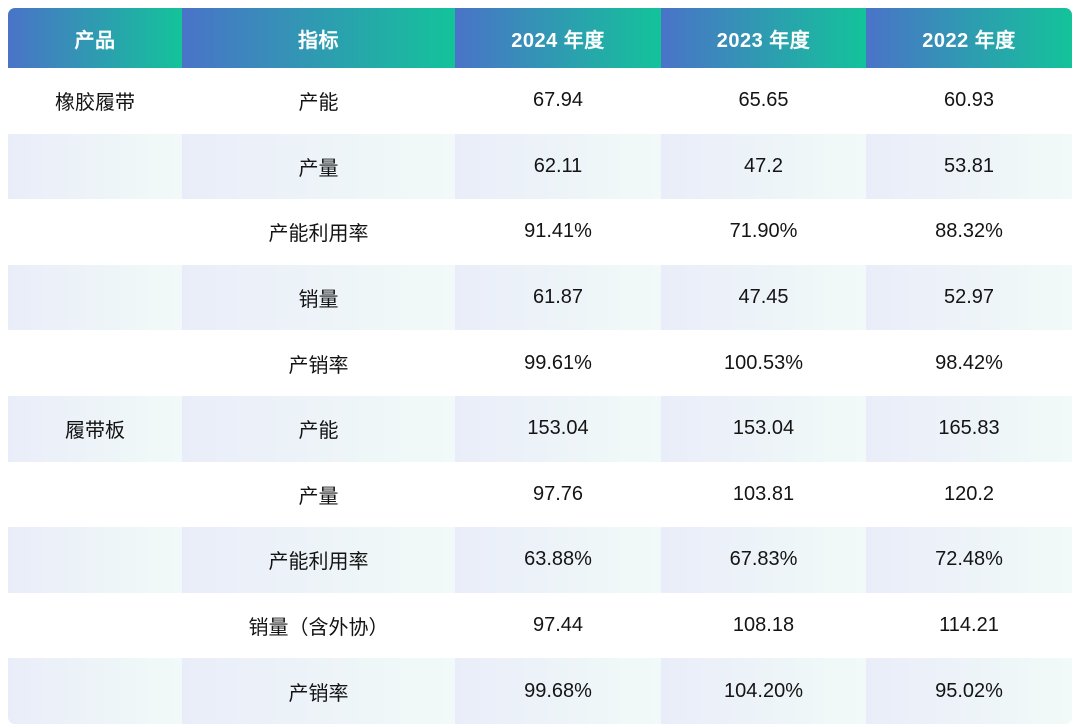 The height and width of the screenshot is (728, 1080). Describe the element at coordinates (969, 625) in the screenshot. I see `cell-y2022: 114.21` at that location.